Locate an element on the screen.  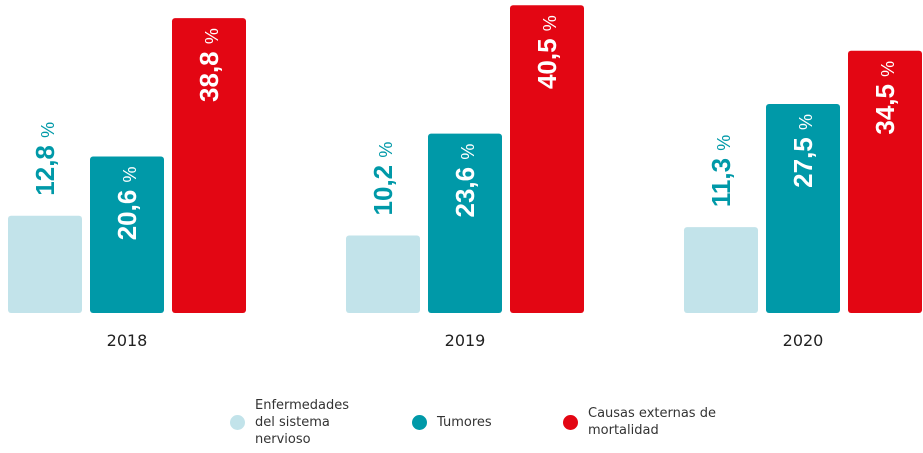
legend-item: Causas externas de mortalidad is located at coordinates (655, 422).